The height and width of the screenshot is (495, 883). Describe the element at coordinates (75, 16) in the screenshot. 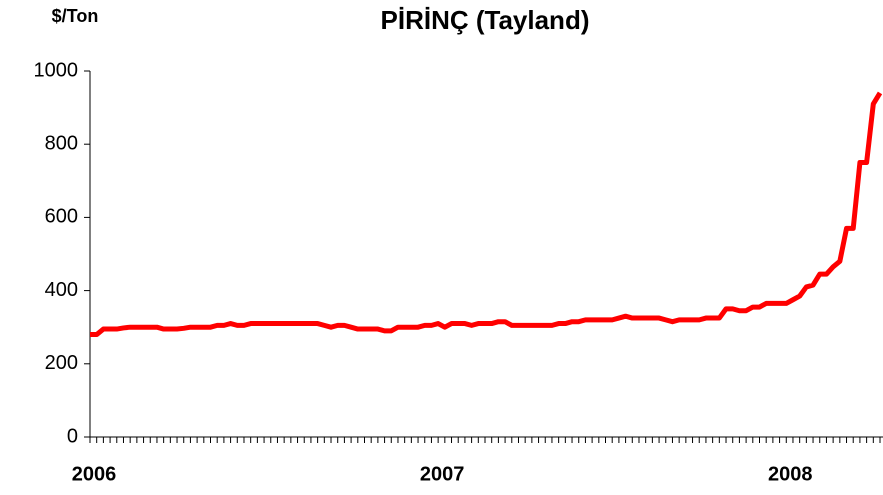

I see `y-axis-label: $/Ton` at that location.